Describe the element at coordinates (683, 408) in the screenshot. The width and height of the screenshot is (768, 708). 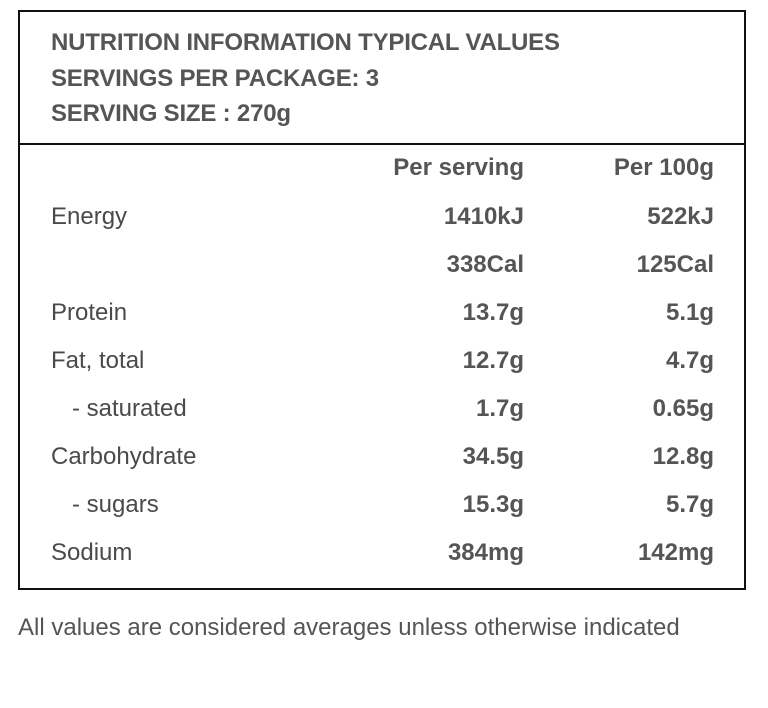
I see `per-100g-value: 0.65g` at that location.